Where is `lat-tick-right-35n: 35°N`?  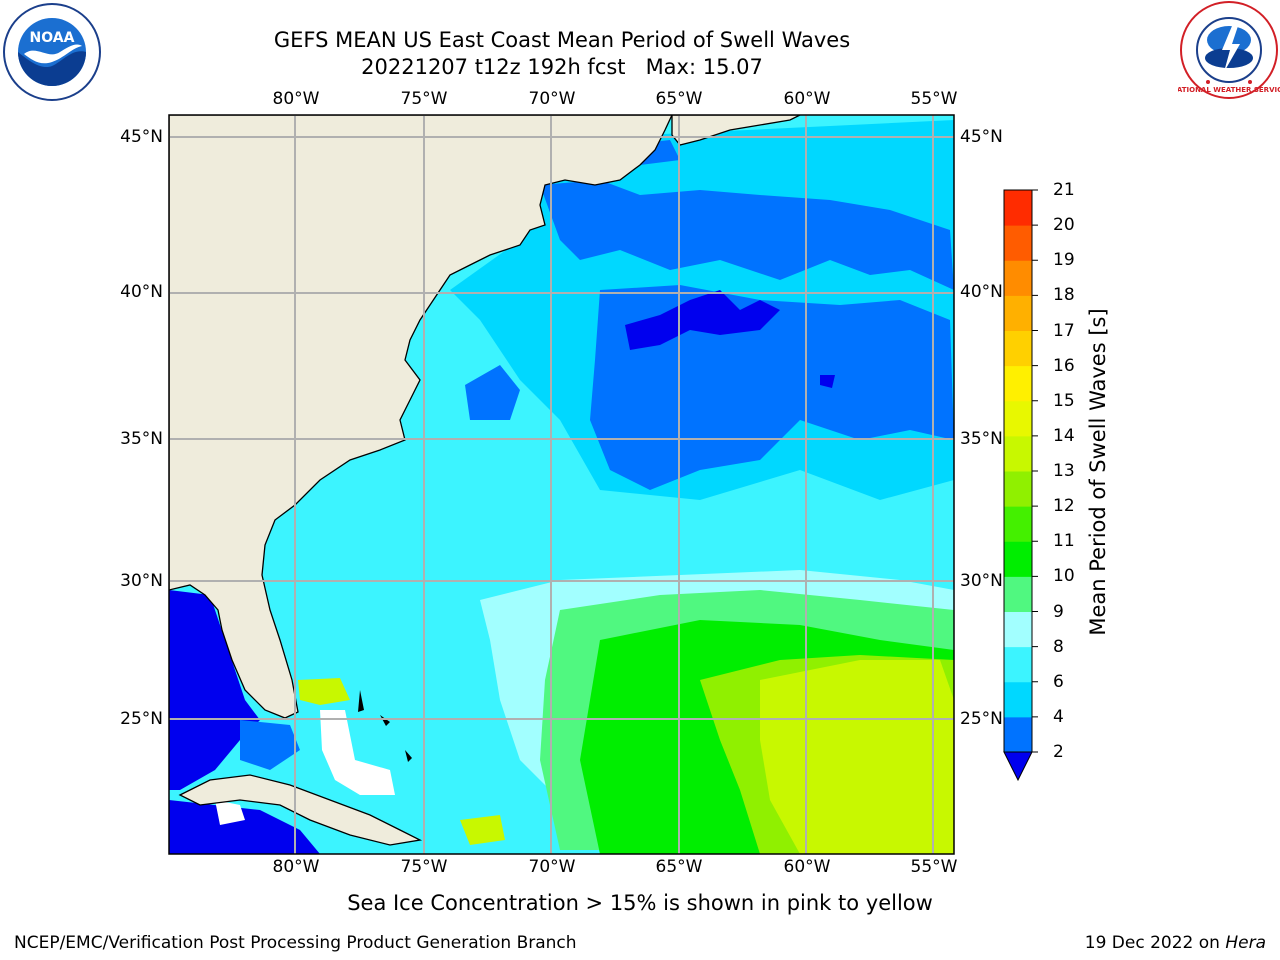 lat-tick-right-35n: 35°N is located at coordinates (981, 439).